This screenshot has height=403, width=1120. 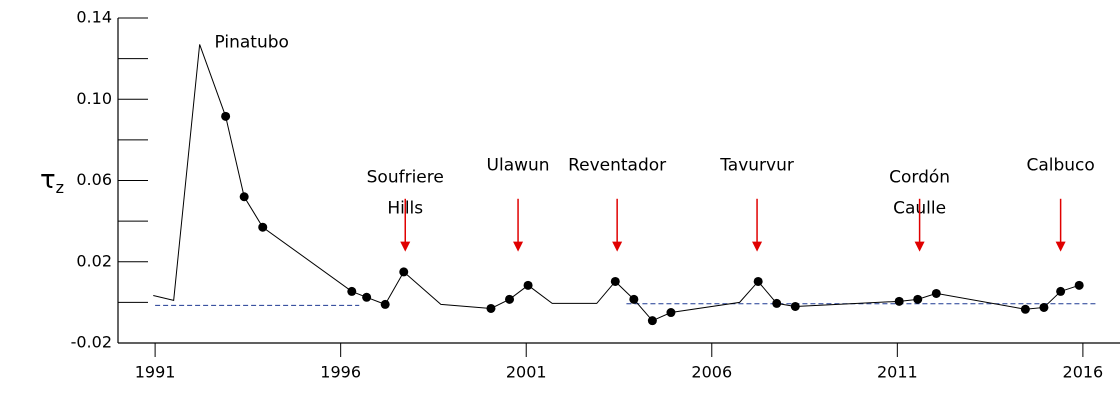 I want to click on x-tick-label: 1991, so click(x=155, y=372).